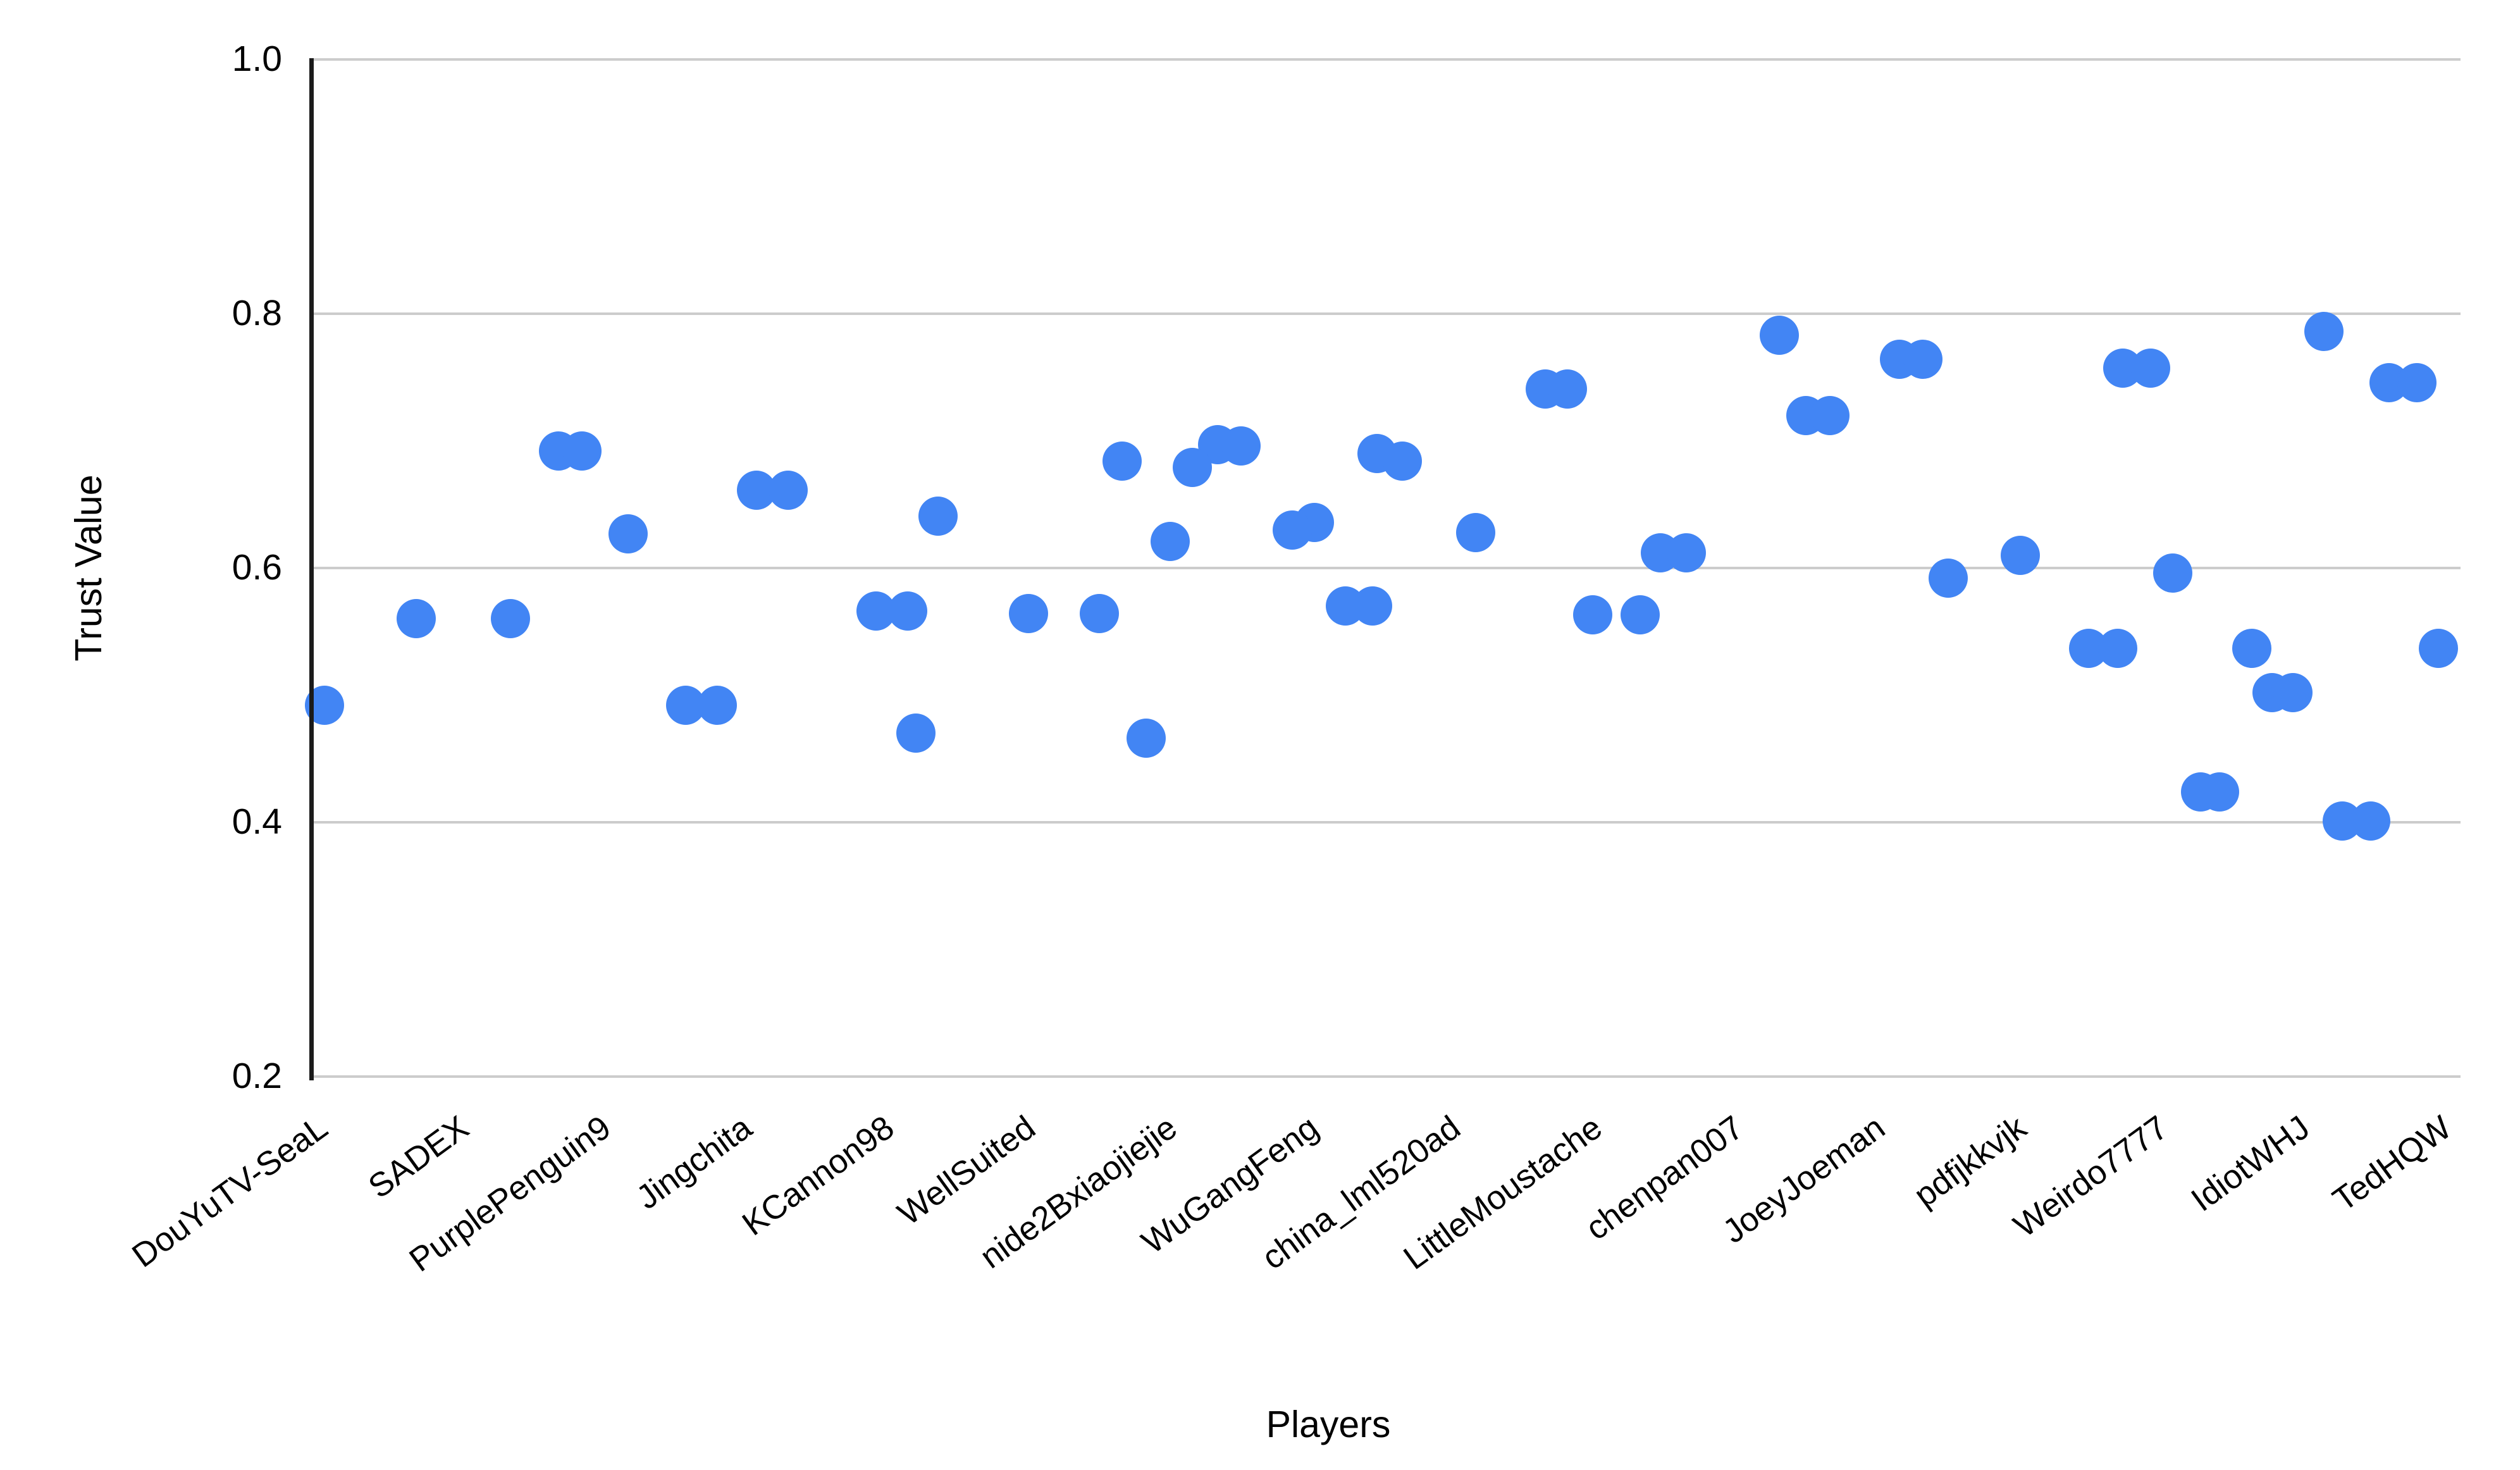 The width and height of the screenshot is (2520, 1470). Describe the element at coordinates (257, 567) in the screenshot. I see `y-tick-label: 0.6` at that location.